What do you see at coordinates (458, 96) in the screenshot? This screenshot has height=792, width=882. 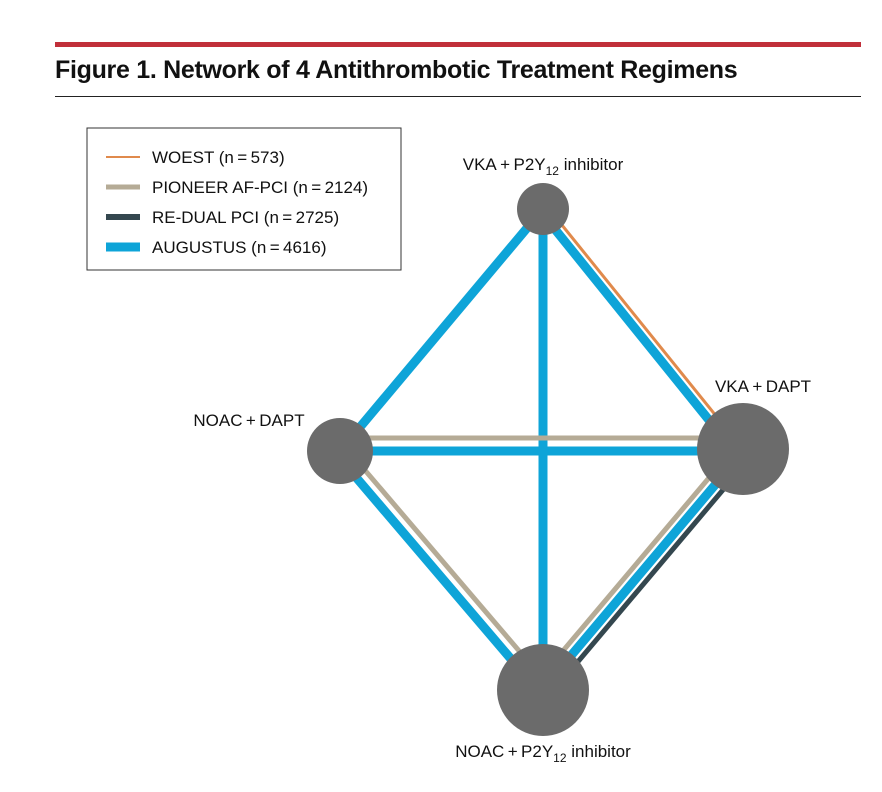 I see `title-rule` at bounding box center [458, 96].